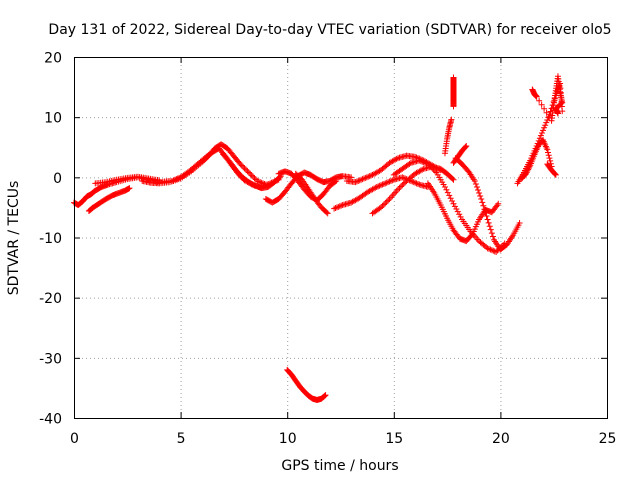 The image size is (640, 480). I want to click on x-tick-label: 20, so click(501, 439).